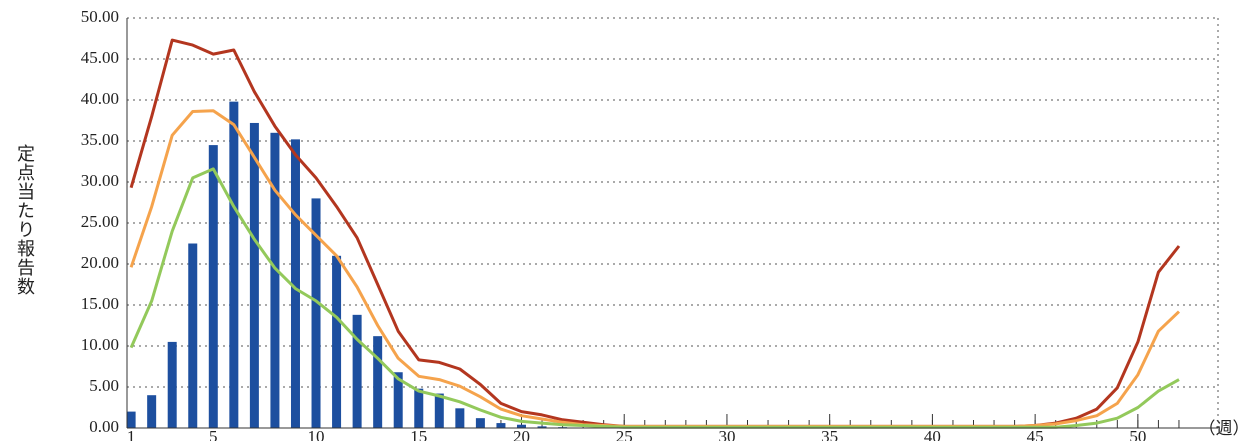  Describe the element at coordinates (24, 220) in the screenshot. I see `y-axis-label: 定点当たり報告数` at that location.